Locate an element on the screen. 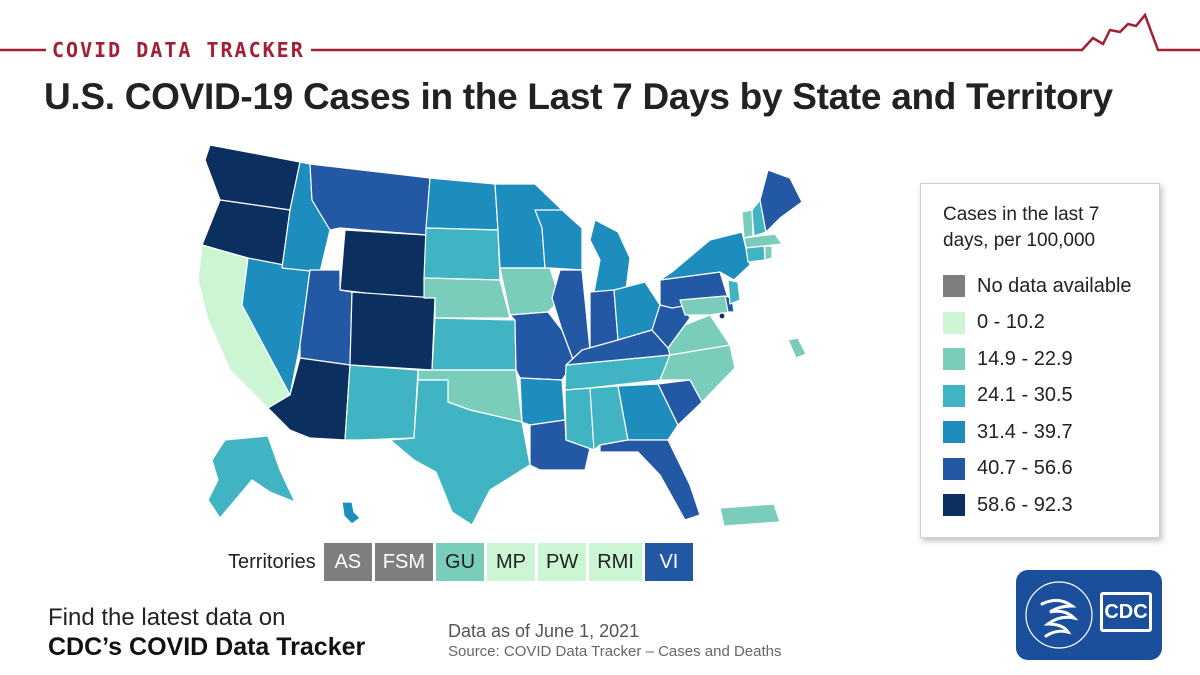  state-ga is located at coordinates (648, 412).